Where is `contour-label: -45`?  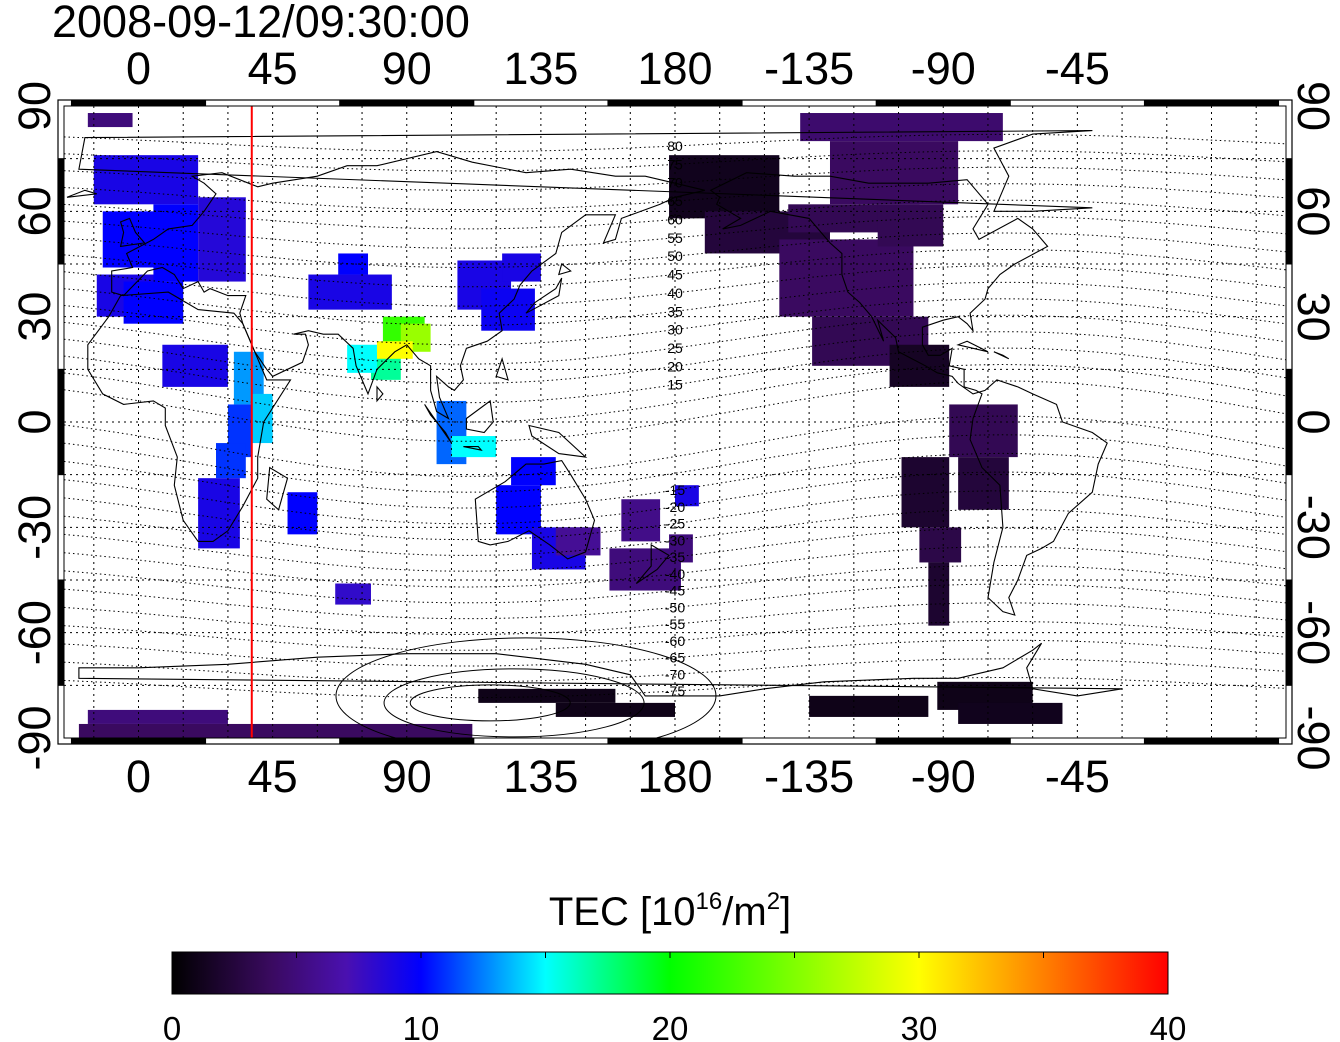
contour-label: -45 is located at coordinates (675, 591).